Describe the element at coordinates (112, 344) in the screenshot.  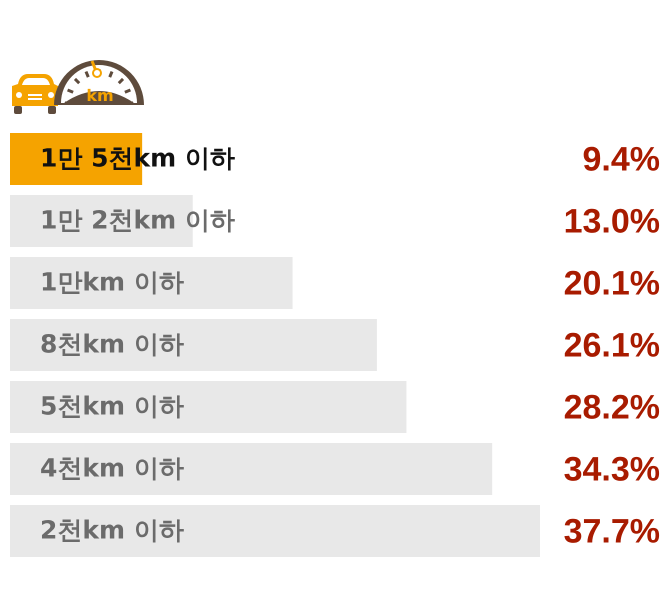
I see `y-tick-label: 8천km 이하` at that location.